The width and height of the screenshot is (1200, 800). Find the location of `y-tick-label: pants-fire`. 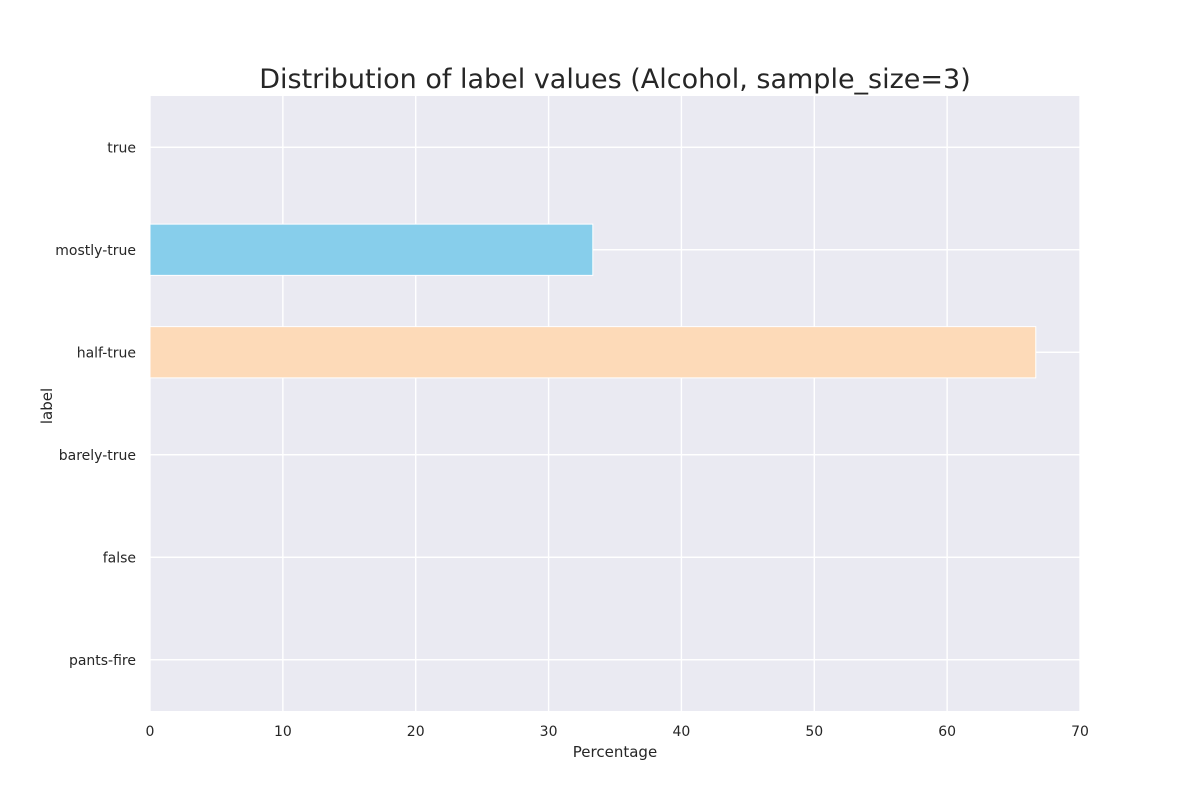

y-tick-label: pants-fire is located at coordinates (102, 661).